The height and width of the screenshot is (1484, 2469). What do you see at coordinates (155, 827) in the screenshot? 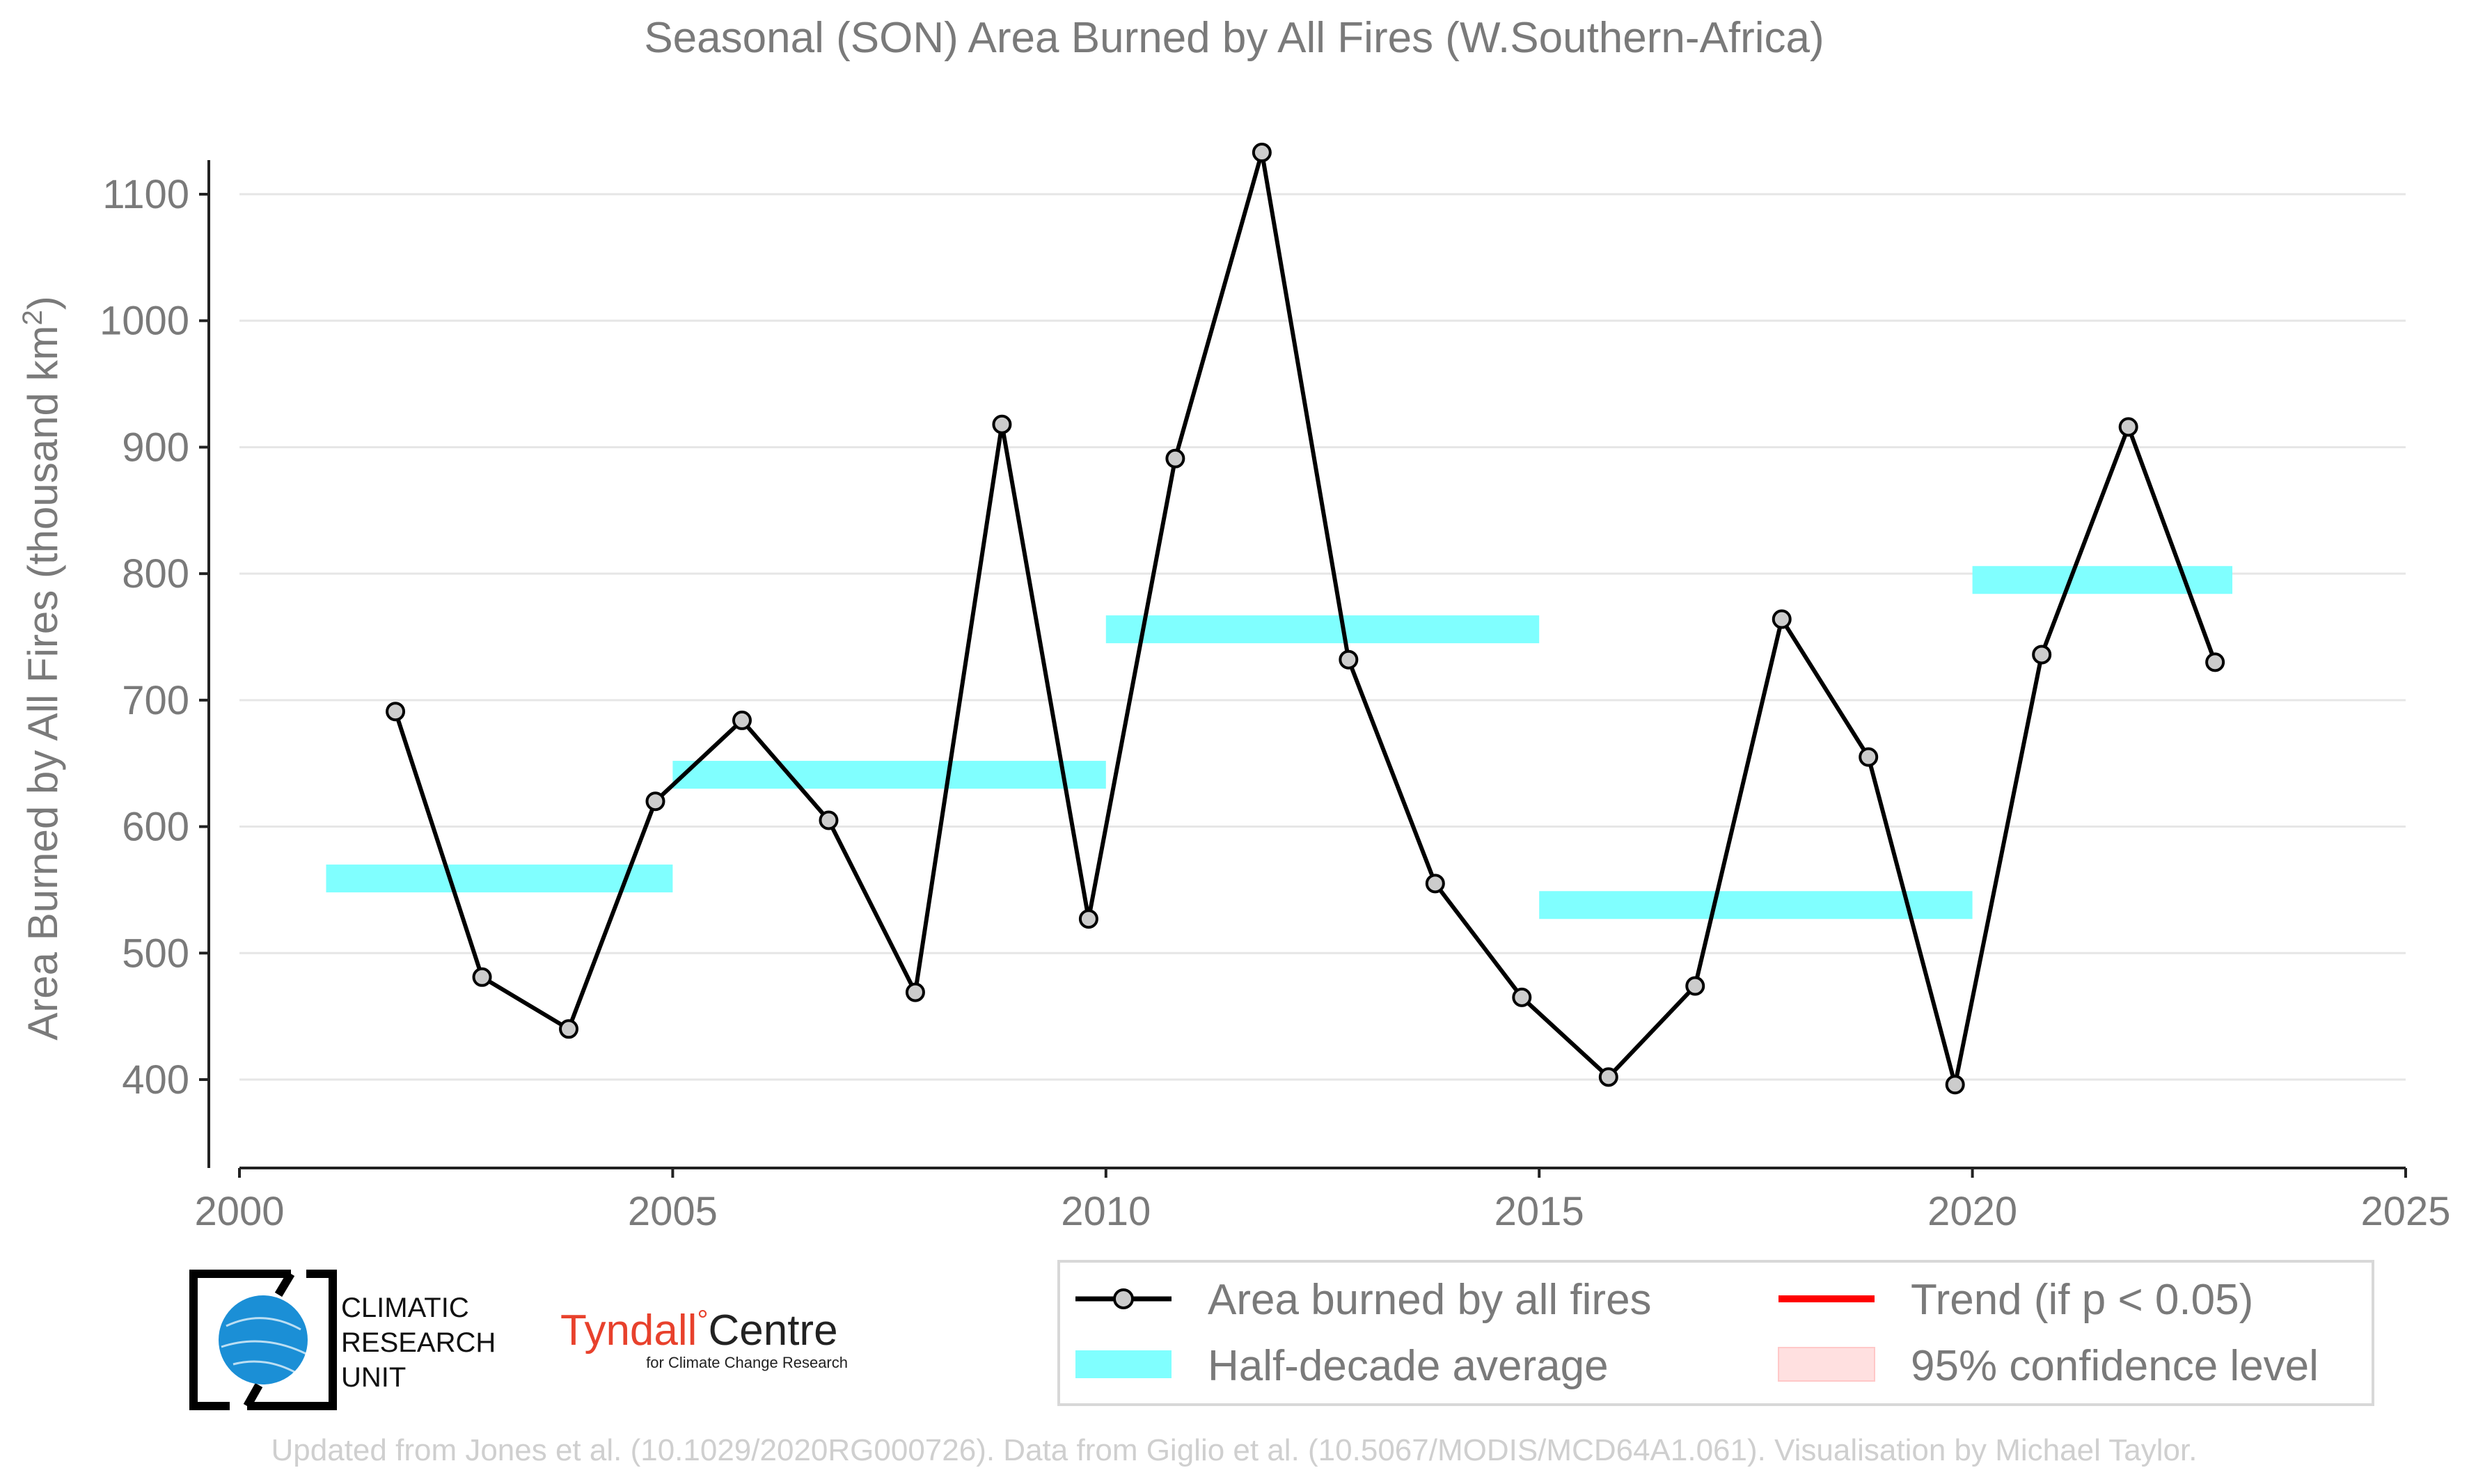
I see `y-tick-label-600: 600` at bounding box center [155, 827].